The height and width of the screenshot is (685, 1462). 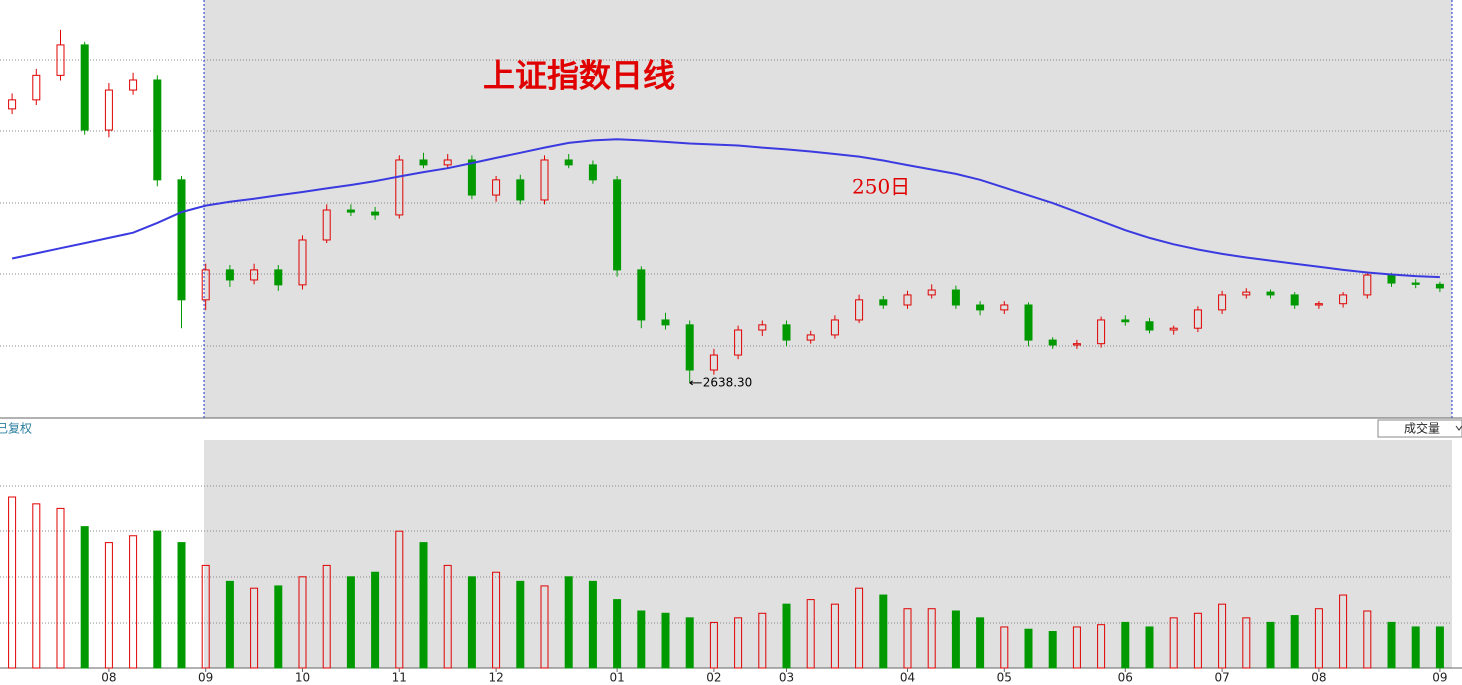 What do you see at coordinates (907, 678) in the screenshot?
I see `x-tick-label: 04` at bounding box center [907, 678].